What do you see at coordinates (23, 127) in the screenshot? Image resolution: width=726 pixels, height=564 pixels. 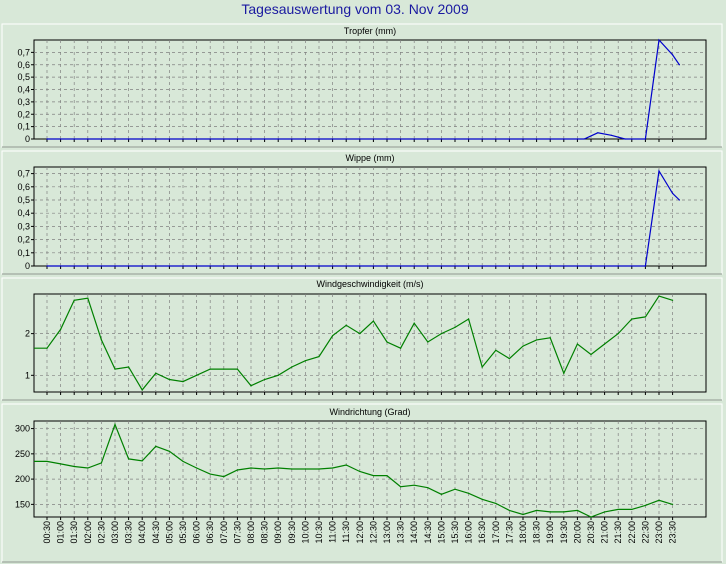 I see `y-tick-label: 0,1` at bounding box center [23, 127].